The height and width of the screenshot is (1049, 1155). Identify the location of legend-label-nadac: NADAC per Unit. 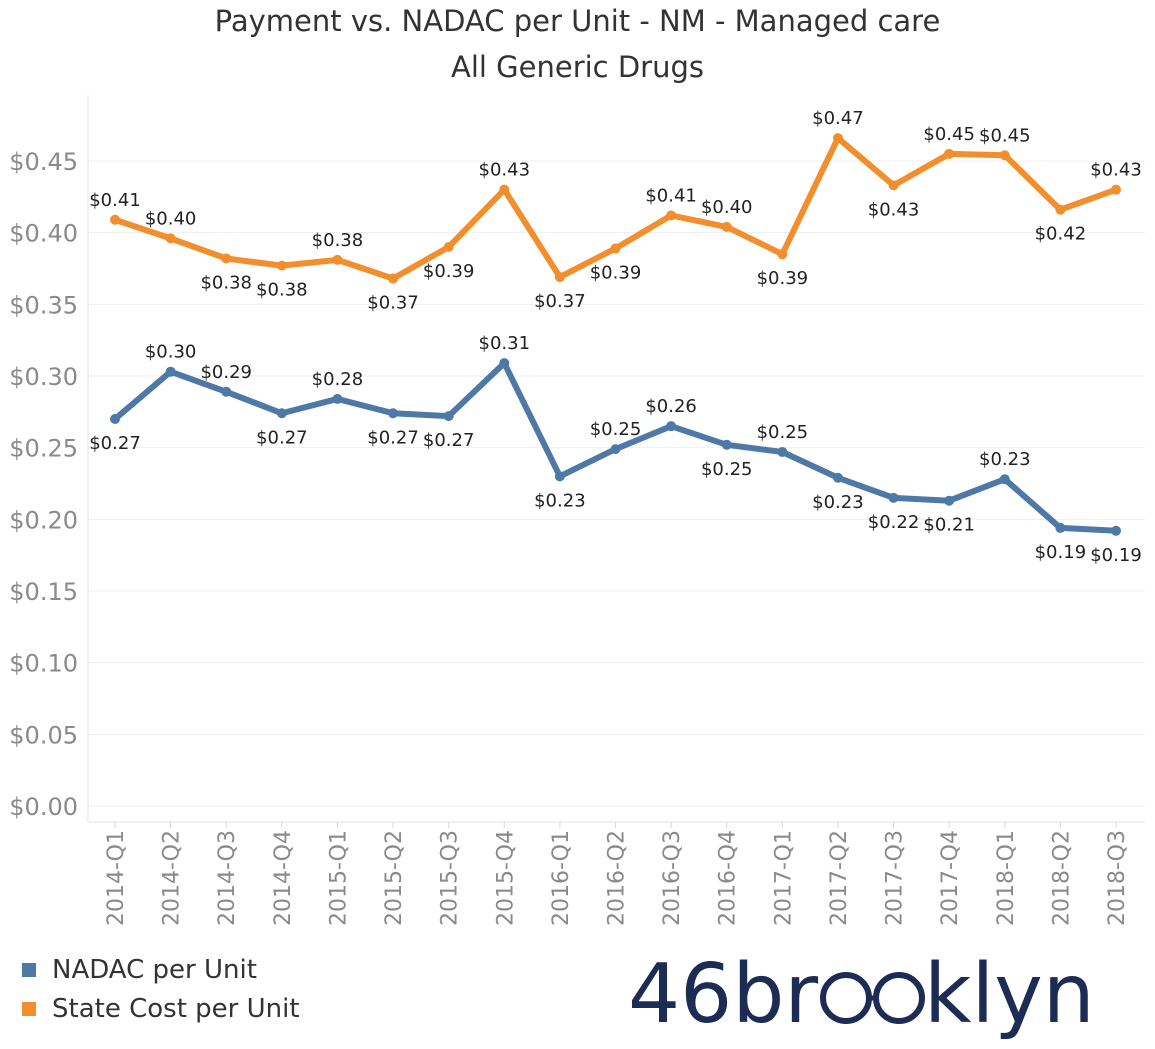
(154, 970).